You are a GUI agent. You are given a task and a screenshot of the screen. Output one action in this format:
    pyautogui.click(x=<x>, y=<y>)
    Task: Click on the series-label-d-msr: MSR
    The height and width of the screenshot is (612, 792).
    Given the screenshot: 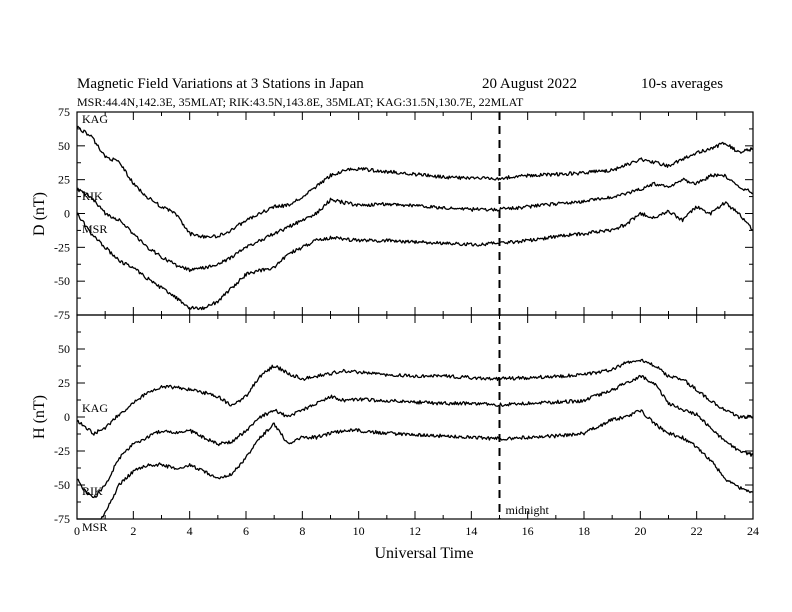 What is the action you would take?
    pyautogui.click(x=94, y=229)
    